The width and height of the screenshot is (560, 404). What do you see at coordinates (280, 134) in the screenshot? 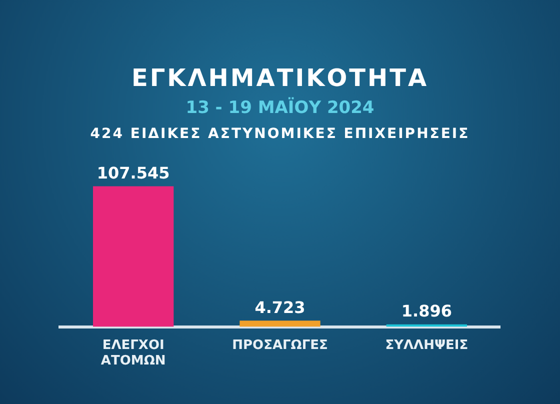
I see `text: 424 ΕΙΔΙΚΕΣ ΑΣΤΥΝΟΜΙΚΕΣ ΕΠΙΧΕΙΡΗΣΕΙΣ` at bounding box center [280, 134].